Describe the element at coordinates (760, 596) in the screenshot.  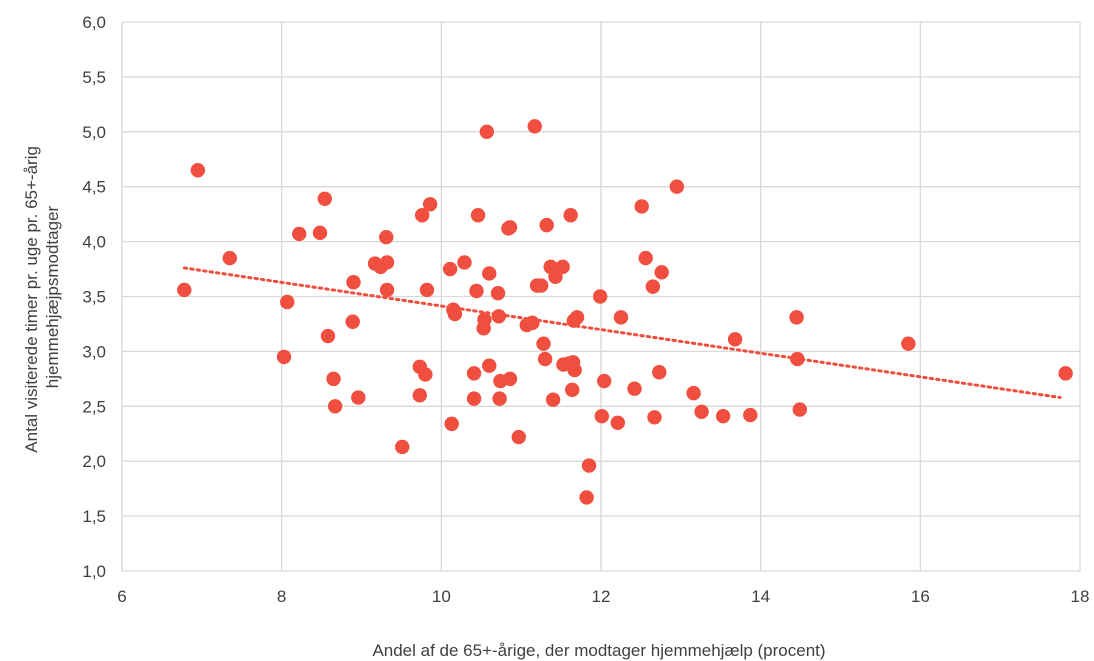
I see `x-tick-label: 14` at that location.